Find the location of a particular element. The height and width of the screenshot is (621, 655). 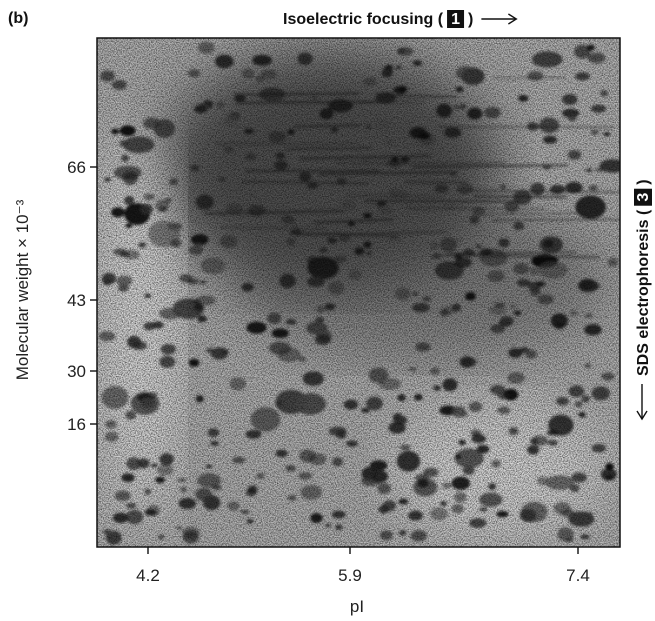

step-number: 3 is located at coordinates (643, 197).